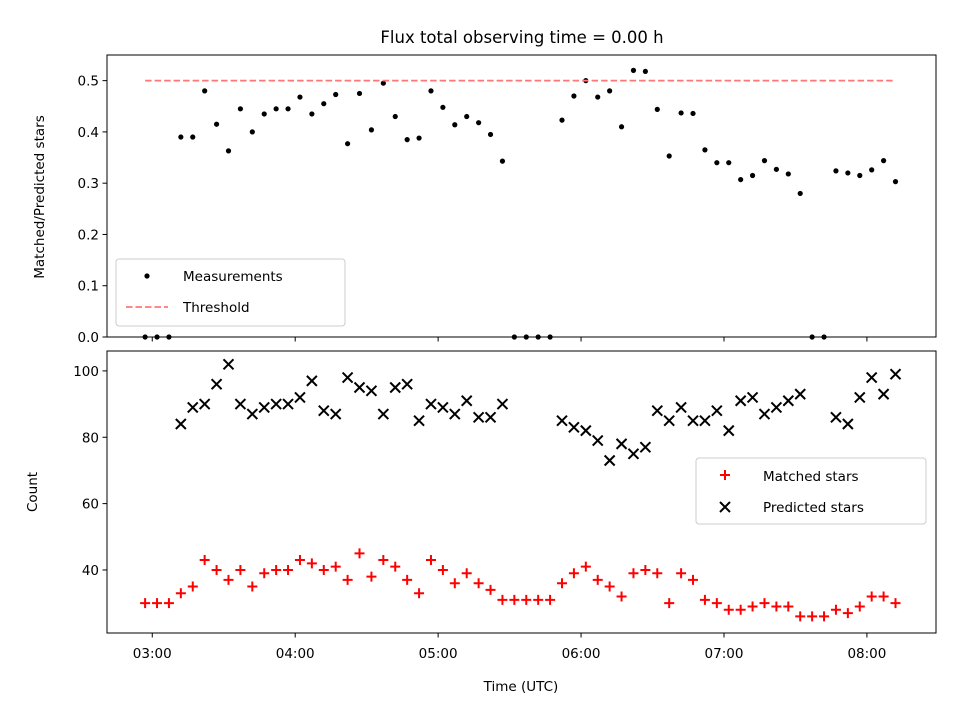 The width and height of the screenshot is (960, 720). Describe the element at coordinates (725, 507) in the screenshot. I see `legend-predicted-marker` at that location.